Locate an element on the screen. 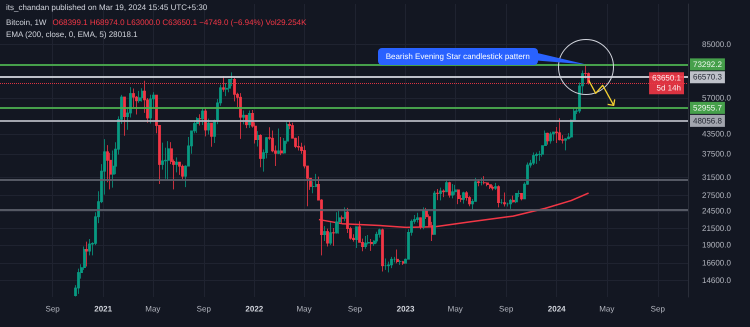 This screenshot has height=327, width=750. y-tick-label: 37500.0 is located at coordinates (717, 154).